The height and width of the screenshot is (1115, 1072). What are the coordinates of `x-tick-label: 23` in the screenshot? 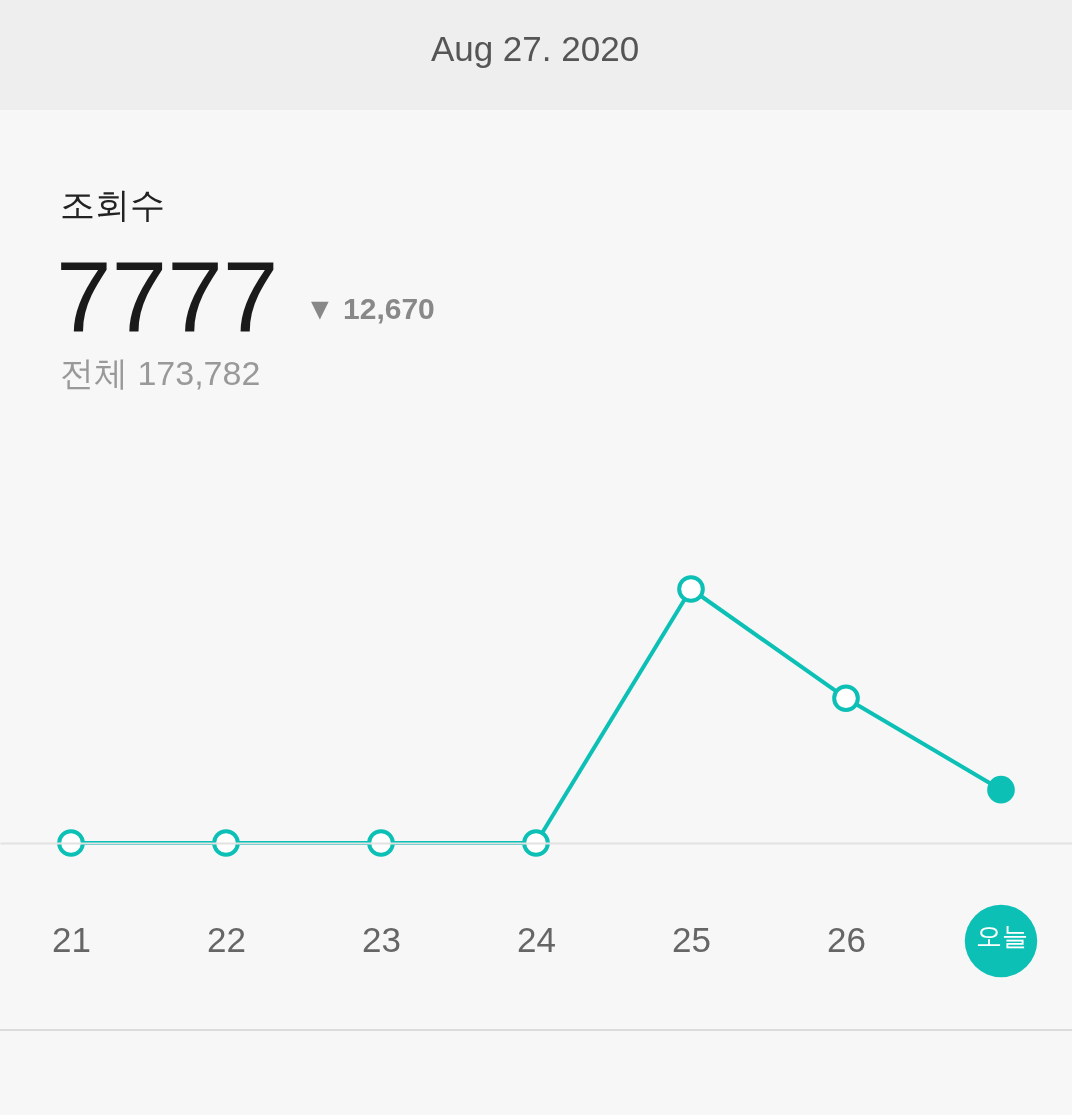 It's located at (381, 939).